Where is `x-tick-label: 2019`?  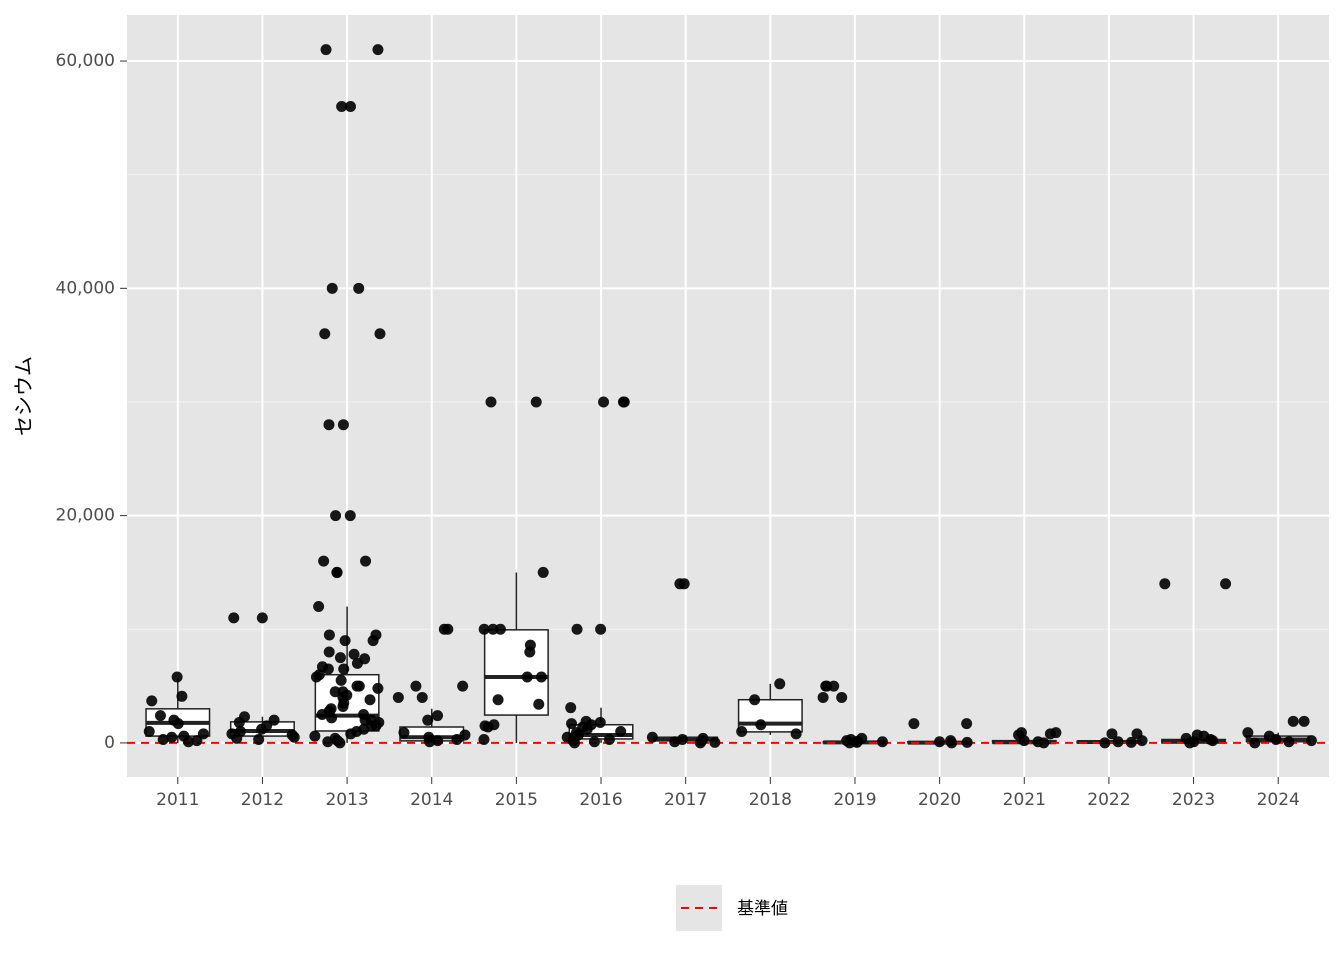
x-tick-label: 2019 is located at coordinates (854, 800).